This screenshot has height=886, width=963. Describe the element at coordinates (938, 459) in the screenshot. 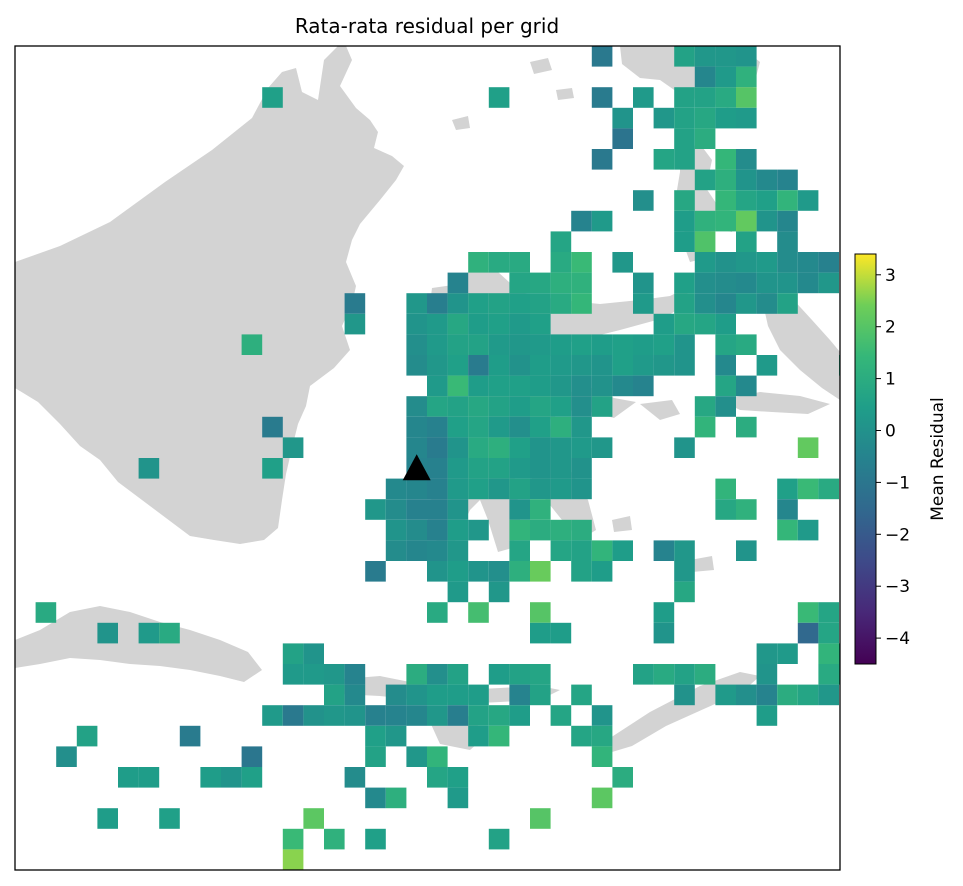

I see `colorbar-label: Mean Residual` at that location.